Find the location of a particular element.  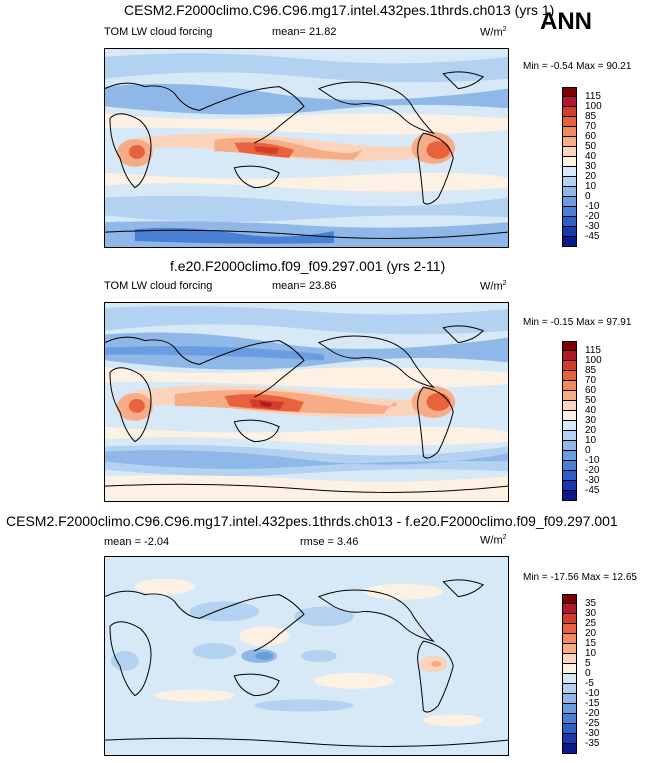

colorbar-tick-label: -25 is located at coordinates (592, 723).